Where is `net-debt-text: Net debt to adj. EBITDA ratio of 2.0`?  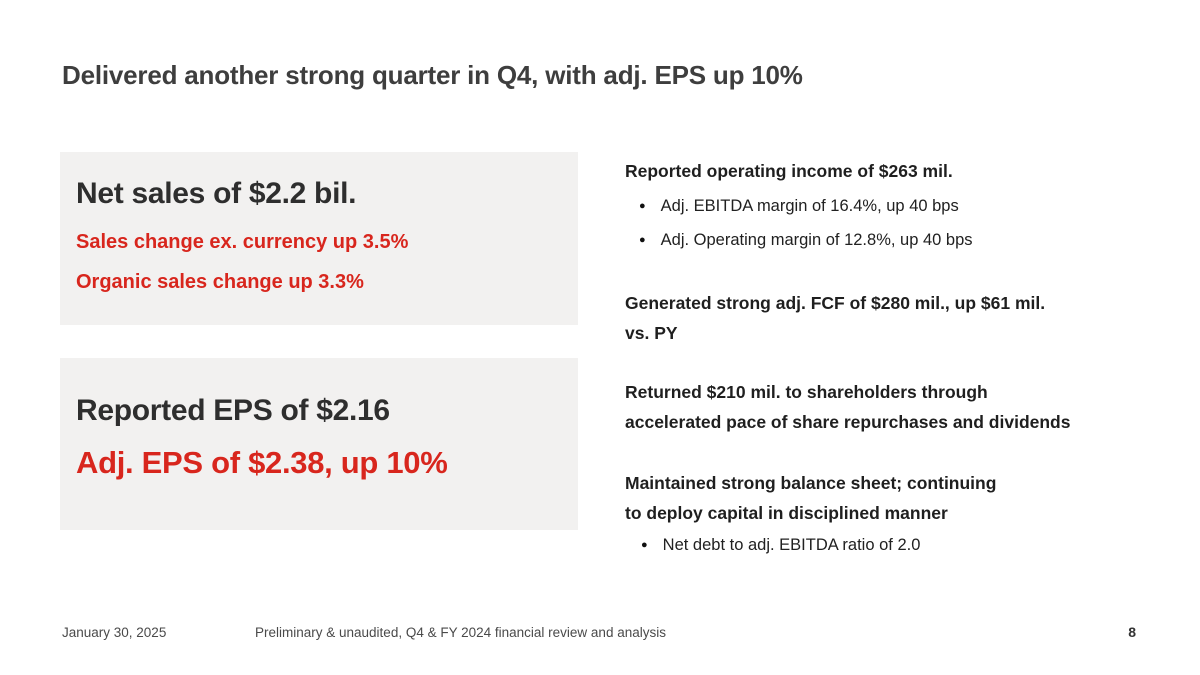 net-debt-text: Net debt to adj. EBITDA ratio of 2.0 is located at coordinates (791, 545).